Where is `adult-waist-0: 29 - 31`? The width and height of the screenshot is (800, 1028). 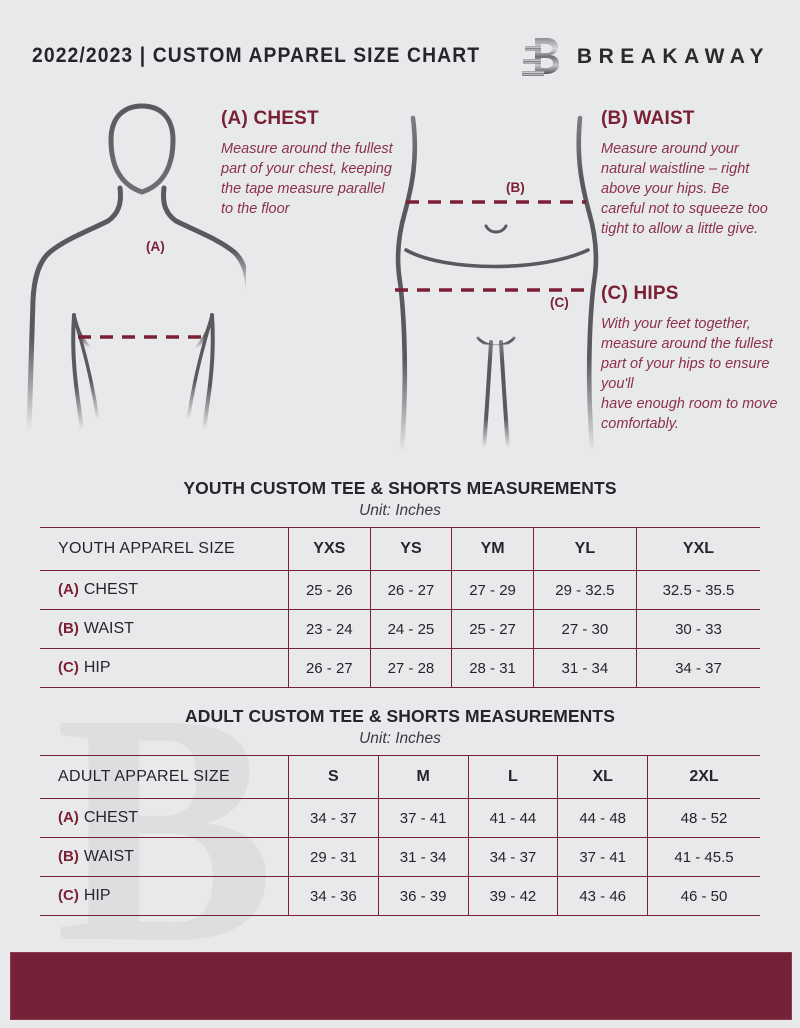
adult-waist-0: 29 - 31 is located at coordinates (333, 857).